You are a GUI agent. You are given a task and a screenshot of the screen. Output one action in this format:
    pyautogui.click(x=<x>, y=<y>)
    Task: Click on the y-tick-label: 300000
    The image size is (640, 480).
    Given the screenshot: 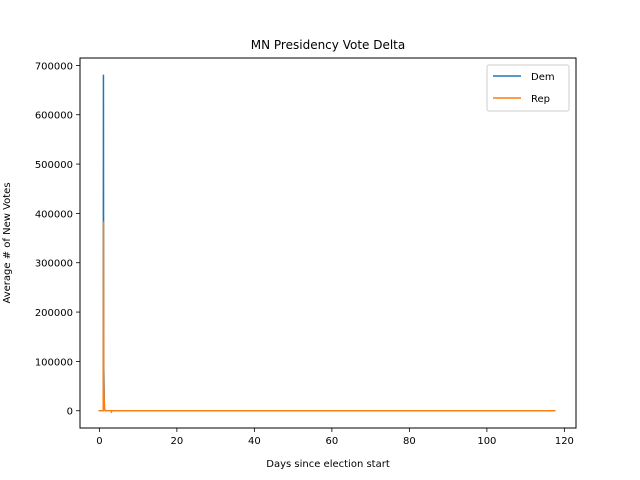 What is the action you would take?
    pyautogui.click(x=54, y=264)
    